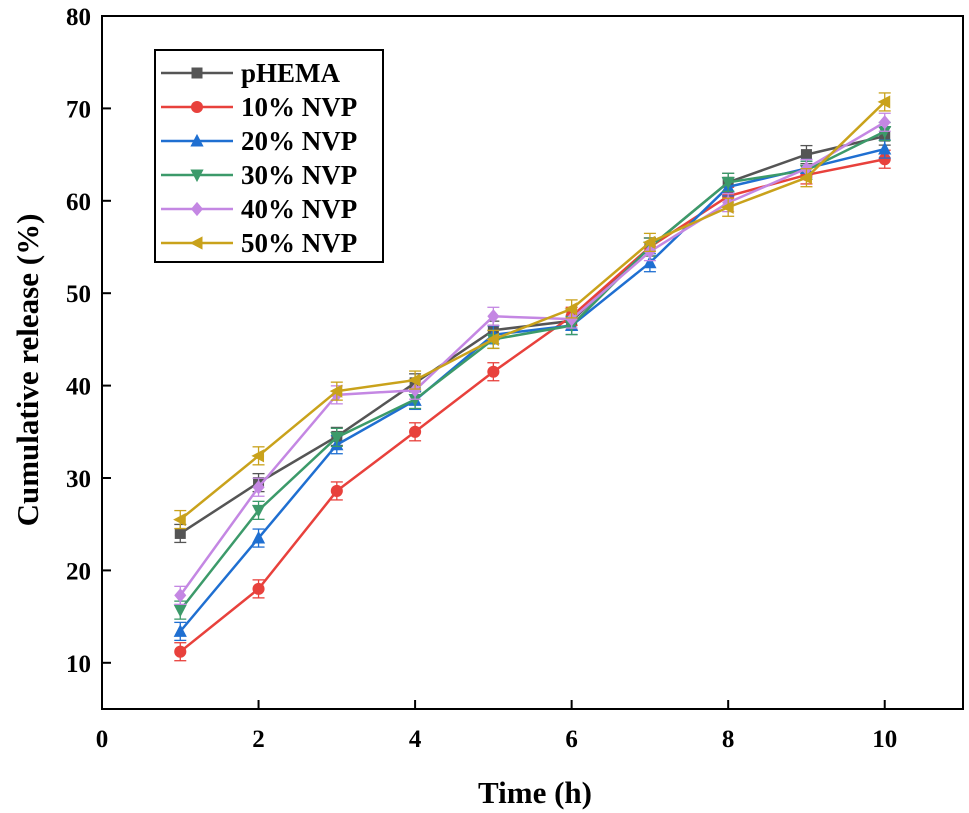 The height and width of the screenshot is (813, 969). What do you see at coordinates (78, 294) in the screenshot?
I see `y-tick-label: 50` at bounding box center [78, 294].